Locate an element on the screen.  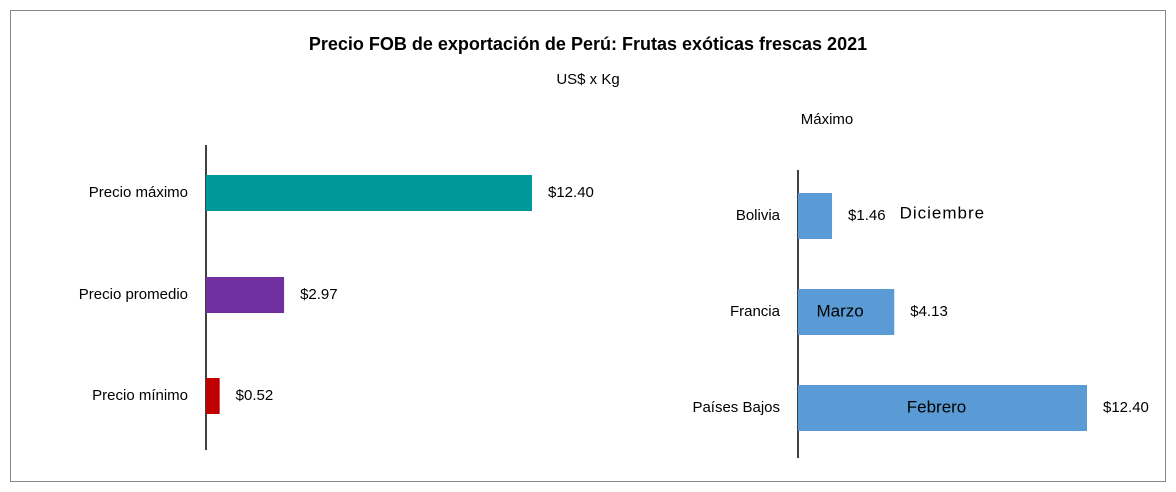
category-label: Francia is located at coordinates (755, 311).